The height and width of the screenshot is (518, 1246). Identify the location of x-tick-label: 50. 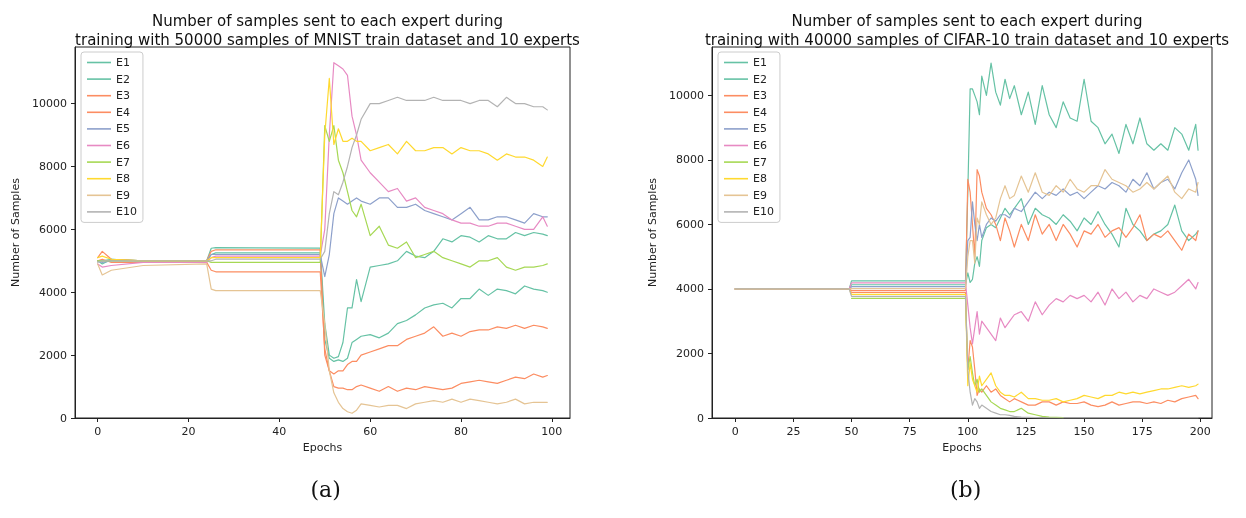
(851, 431).